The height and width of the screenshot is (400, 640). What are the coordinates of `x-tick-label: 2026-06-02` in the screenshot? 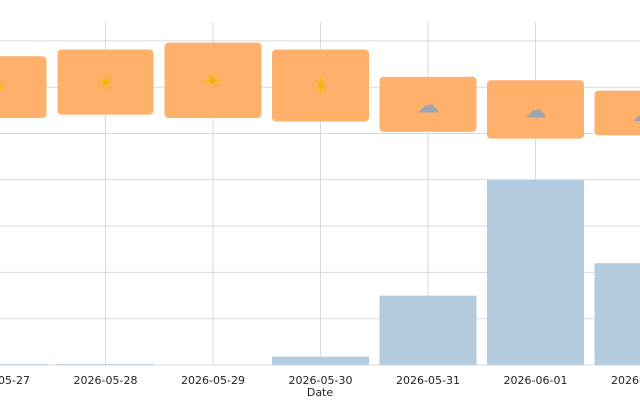 It's located at (625, 380).